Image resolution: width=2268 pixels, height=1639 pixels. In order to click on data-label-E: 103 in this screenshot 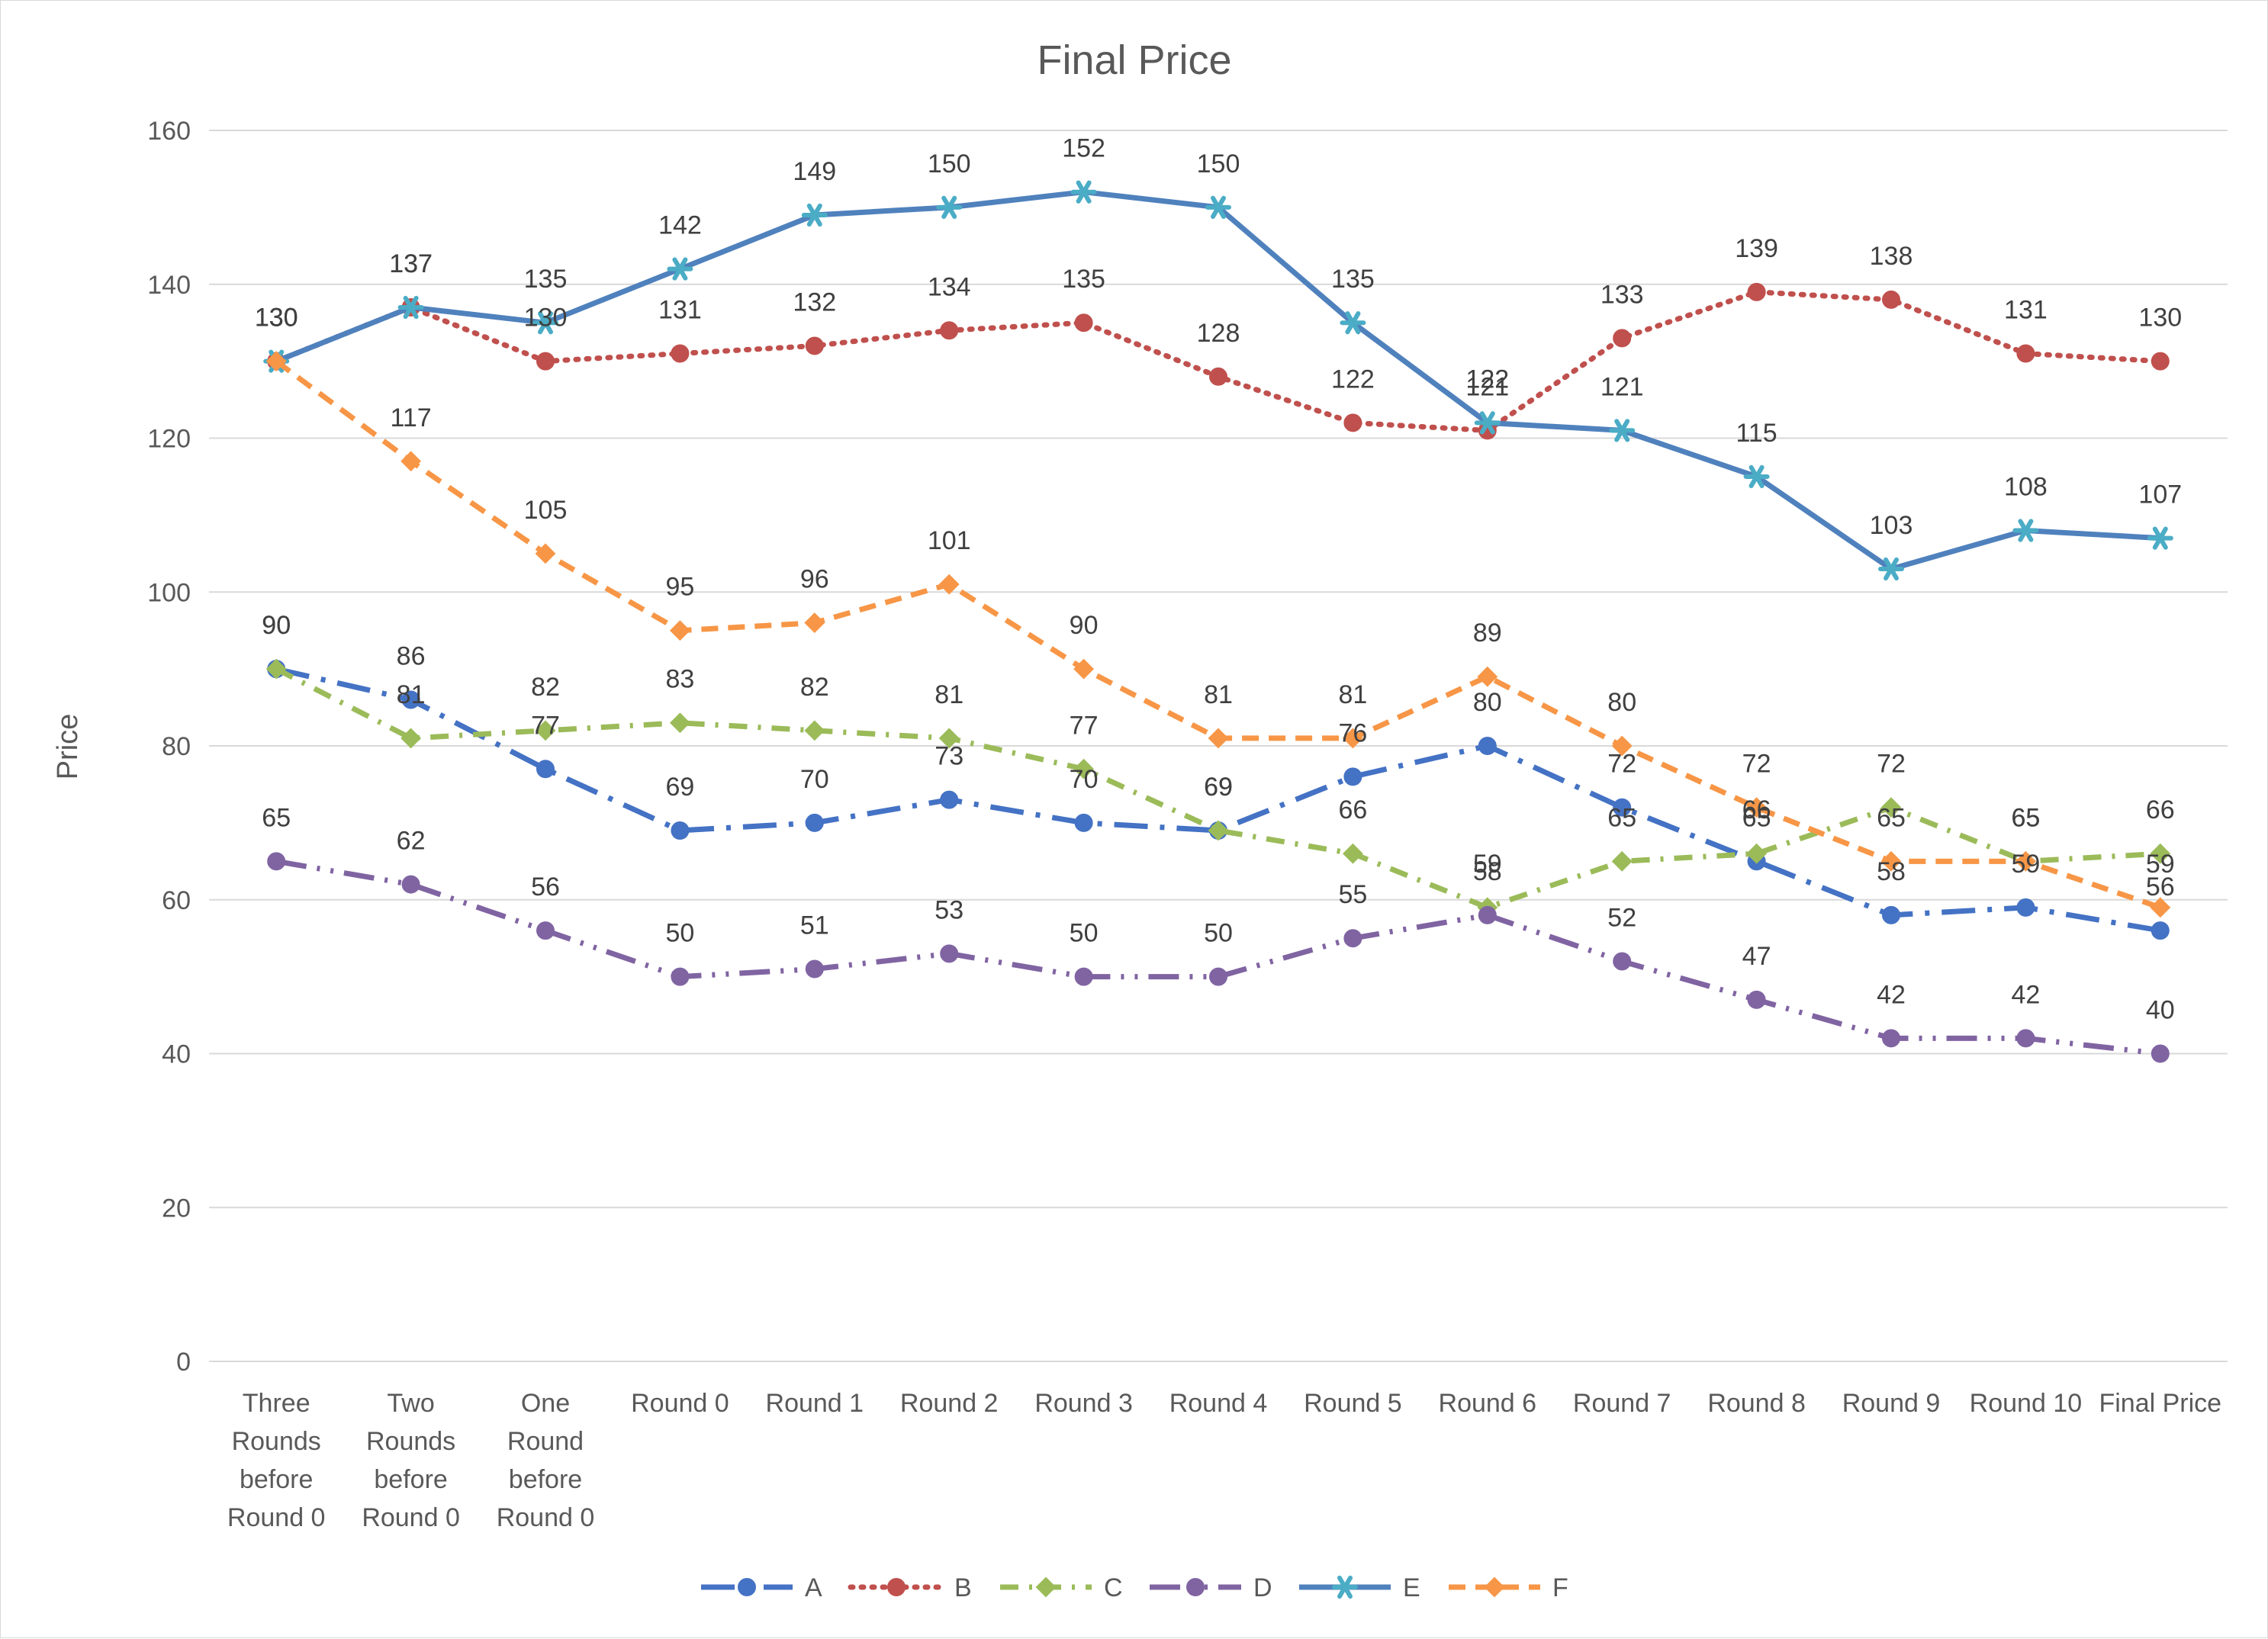, I will do `click(1892, 525)`.